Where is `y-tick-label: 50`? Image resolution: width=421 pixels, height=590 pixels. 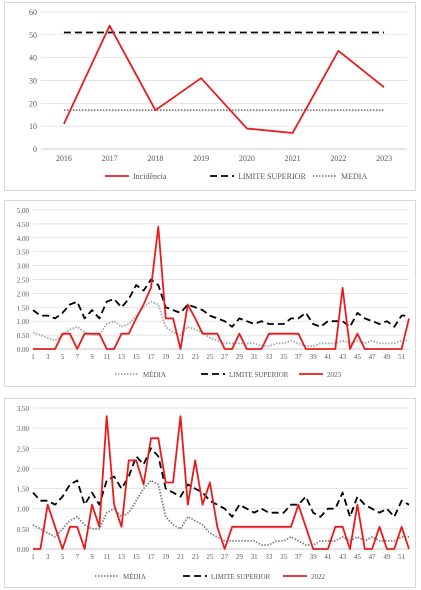
y-tick-label: 50 is located at coordinates (33, 35).